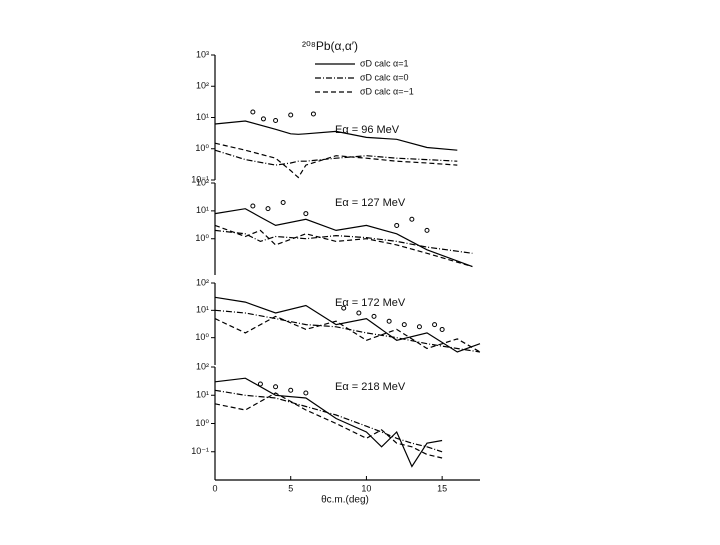  Describe the element at coordinates (387, 91) in the screenshot. I see `legend-label: σD calc α=−1` at that location.